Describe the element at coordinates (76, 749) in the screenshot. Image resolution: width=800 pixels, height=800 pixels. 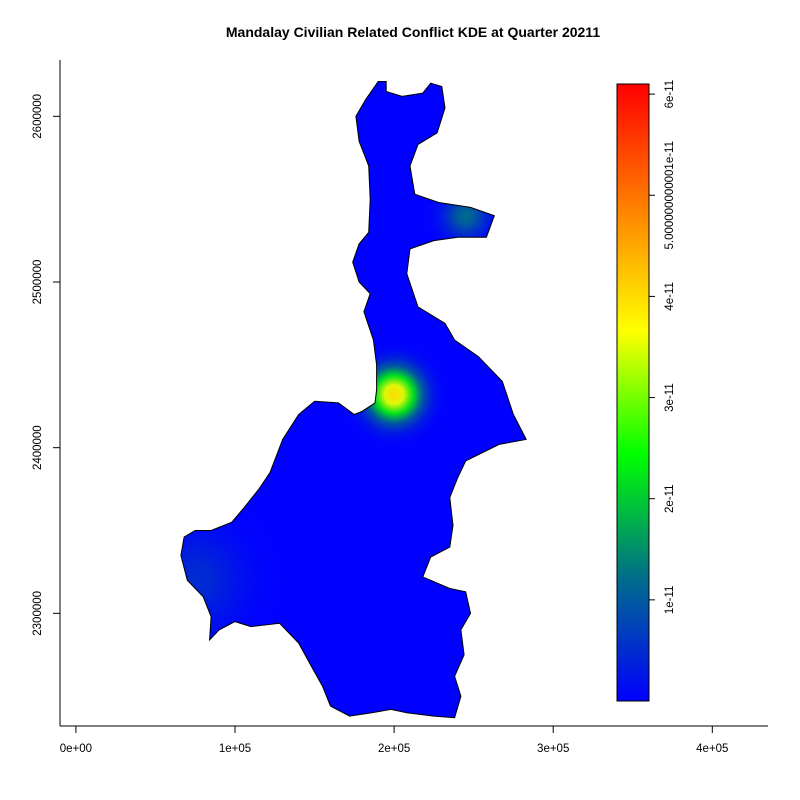
I see `x-tick-label: 0e+00` at that location.